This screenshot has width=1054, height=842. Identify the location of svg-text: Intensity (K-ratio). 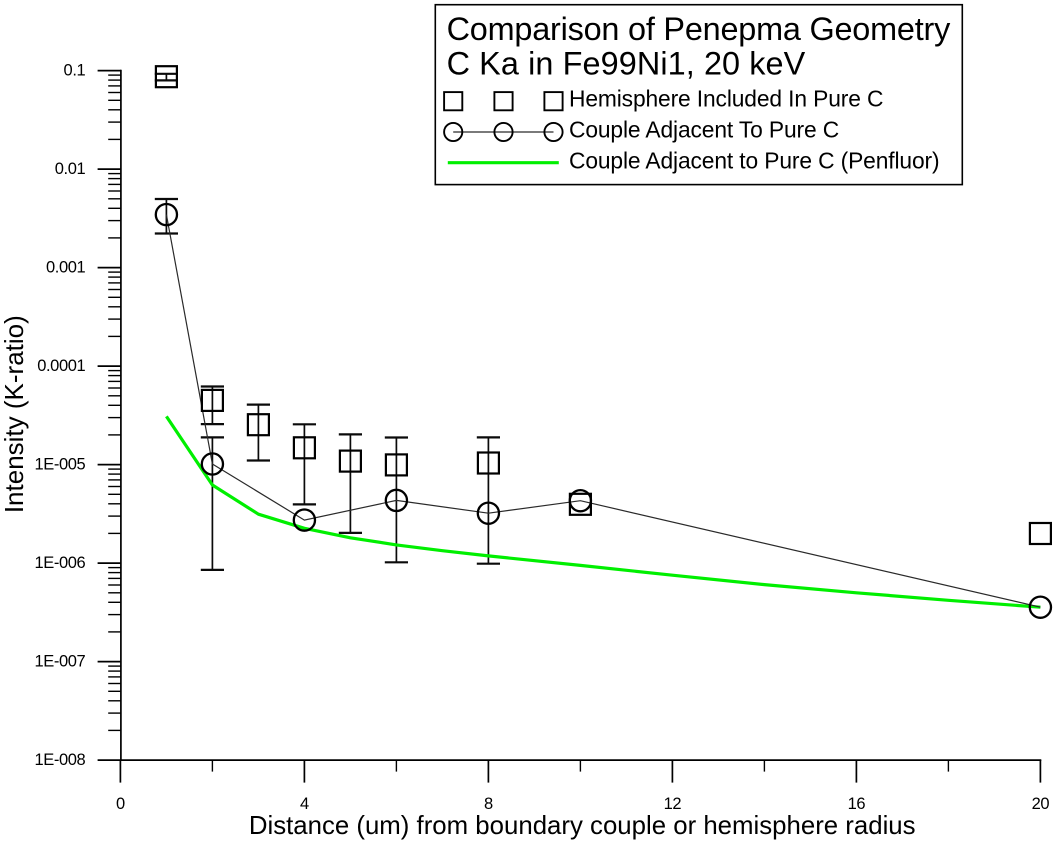
(14, 414).